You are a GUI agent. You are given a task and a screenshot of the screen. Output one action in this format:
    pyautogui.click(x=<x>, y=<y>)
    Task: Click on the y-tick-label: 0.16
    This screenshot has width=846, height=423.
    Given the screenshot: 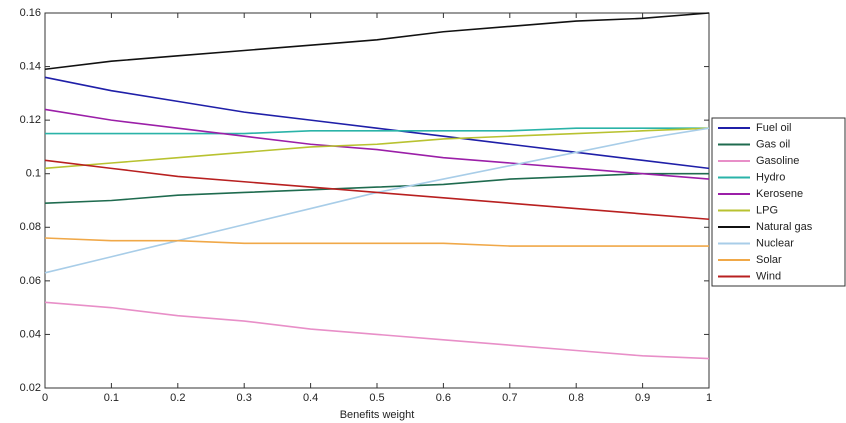 What is the action you would take?
    pyautogui.click(x=30, y=13)
    